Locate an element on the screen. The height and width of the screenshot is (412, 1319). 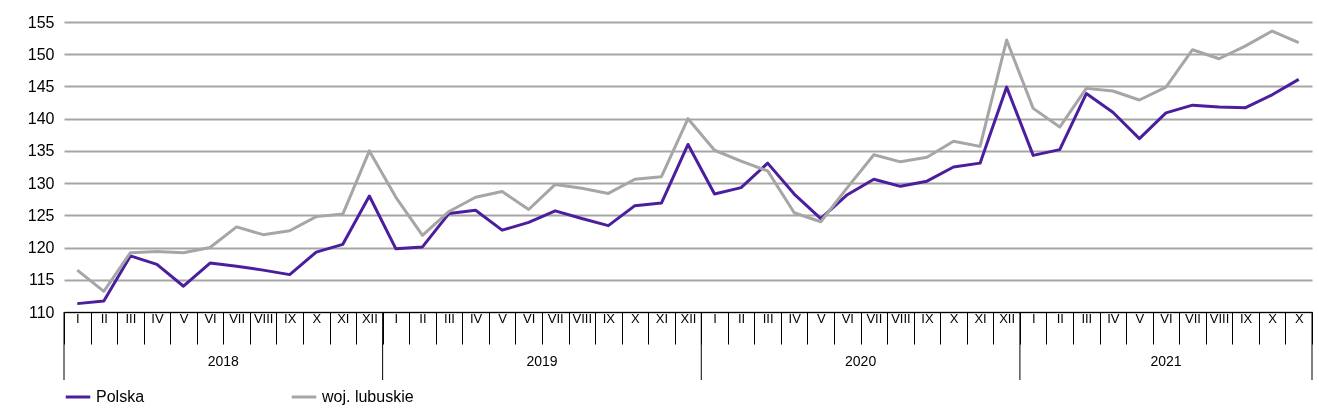
legend-label: woj. lubuskie is located at coordinates (367, 396).